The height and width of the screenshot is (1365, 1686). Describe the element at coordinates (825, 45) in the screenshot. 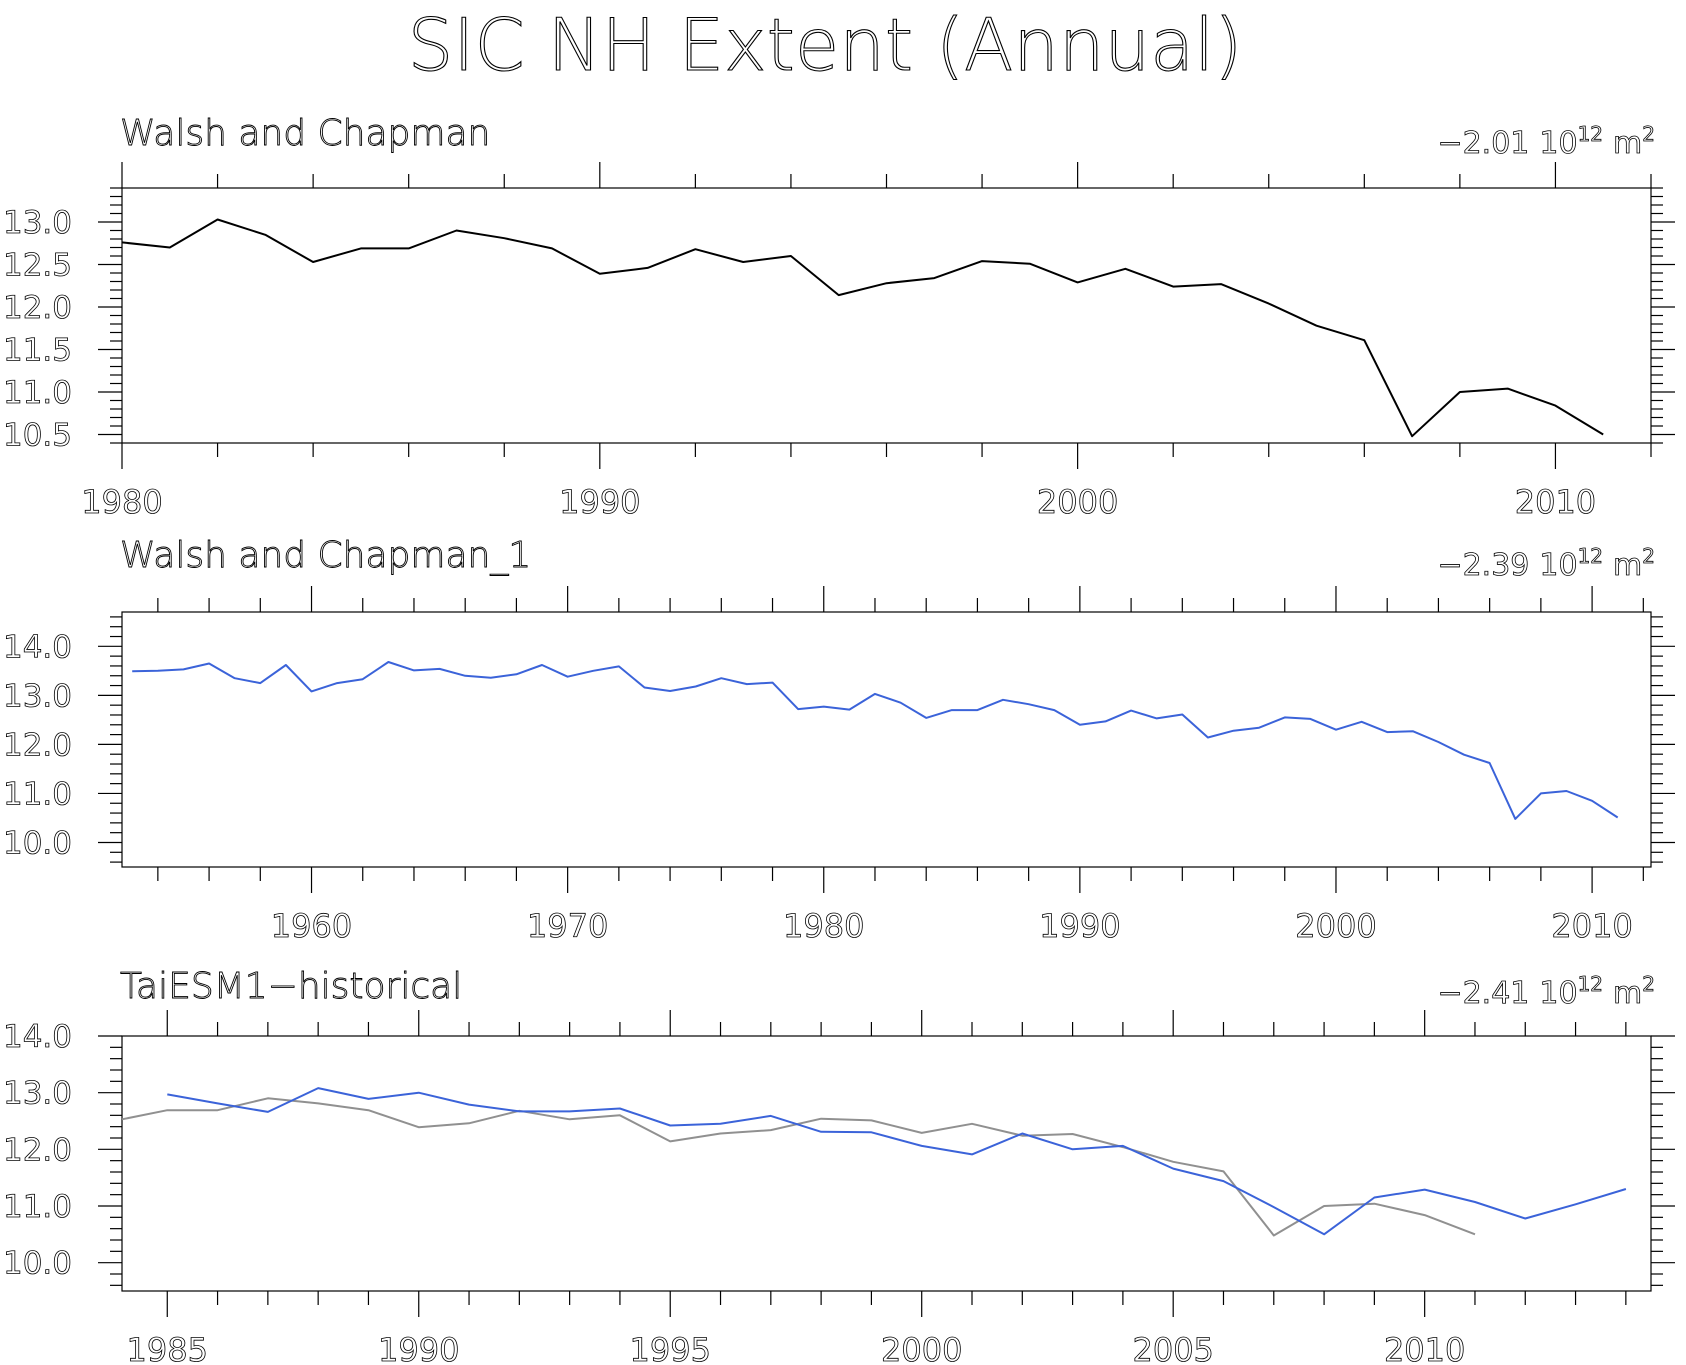

I see `figure-title: SIC NH Extent (Annual)` at that location.